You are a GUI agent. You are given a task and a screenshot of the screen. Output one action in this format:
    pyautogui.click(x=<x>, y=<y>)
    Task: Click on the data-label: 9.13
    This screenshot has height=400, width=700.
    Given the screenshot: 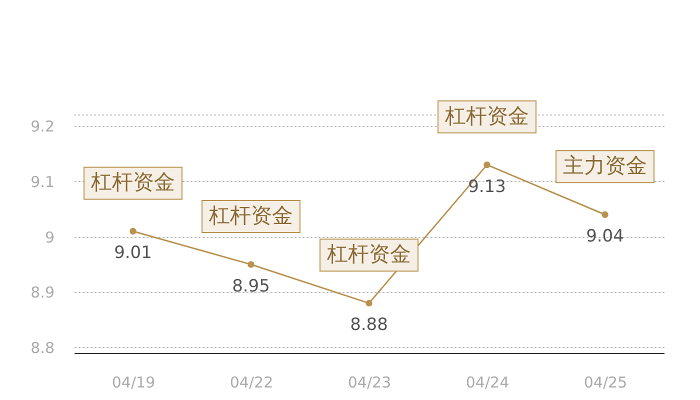 What is the action you would take?
    pyautogui.click(x=487, y=186)
    